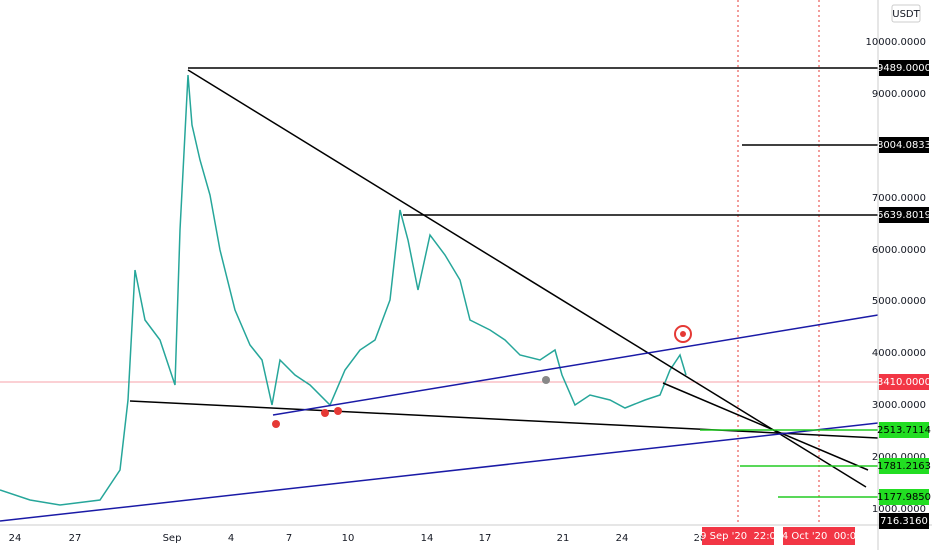 The image size is (932, 554). Describe the element at coordinates (899, 509) in the screenshot. I see `price-label: 1000.0000` at that location.